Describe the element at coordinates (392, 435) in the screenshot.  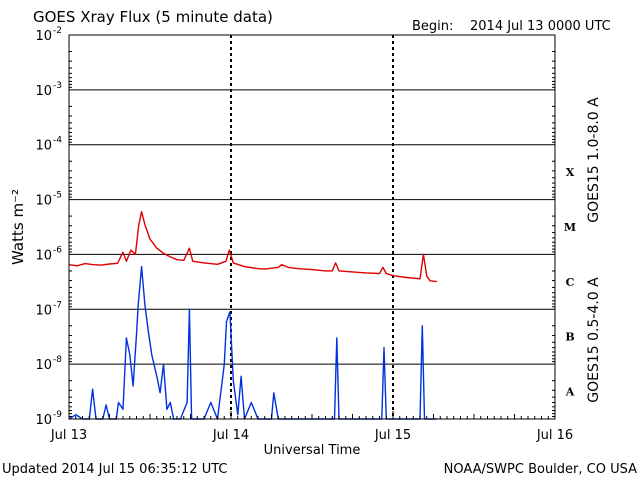
I see `x-tick-label: Jul 15` at that location.